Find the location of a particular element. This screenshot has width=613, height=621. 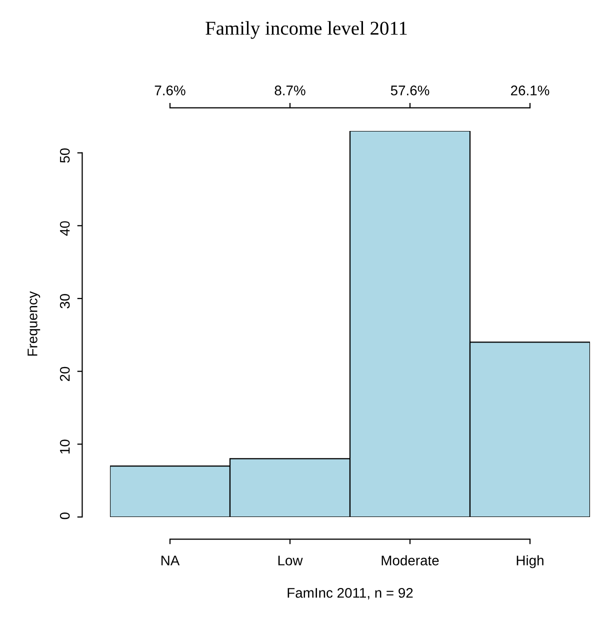

y-tick-label: 50 is located at coordinates (65, 155).